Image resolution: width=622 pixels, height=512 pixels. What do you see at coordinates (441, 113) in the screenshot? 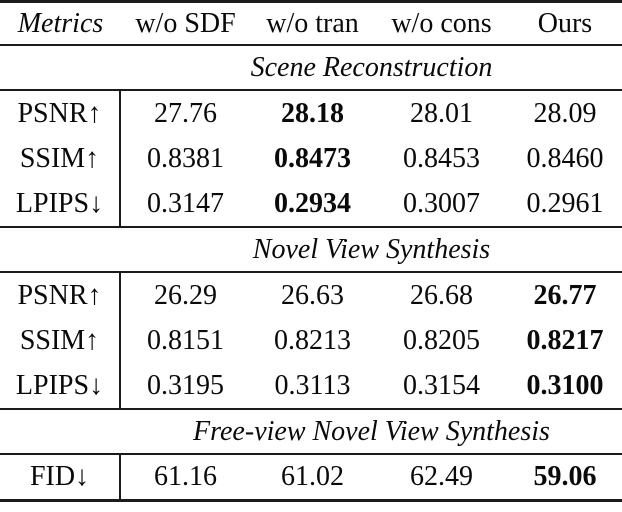
I see `value-cell: 28.01` at bounding box center [441, 113].